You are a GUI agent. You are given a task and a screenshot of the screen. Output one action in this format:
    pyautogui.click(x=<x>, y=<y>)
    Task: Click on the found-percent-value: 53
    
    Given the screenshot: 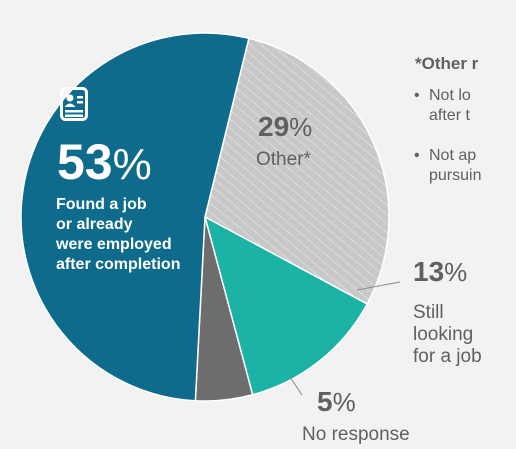 What is the action you would take?
    pyautogui.click(x=85, y=162)
    